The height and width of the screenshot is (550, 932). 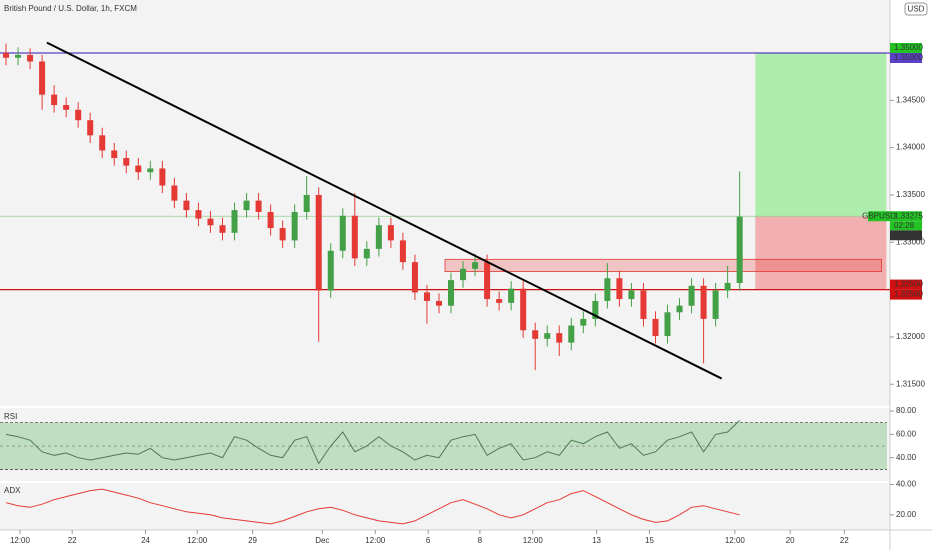 What do you see at coordinates (906, 433) in the screenshot?
I see `y-tick-label: 60.00` at bounding box center [906, 433].